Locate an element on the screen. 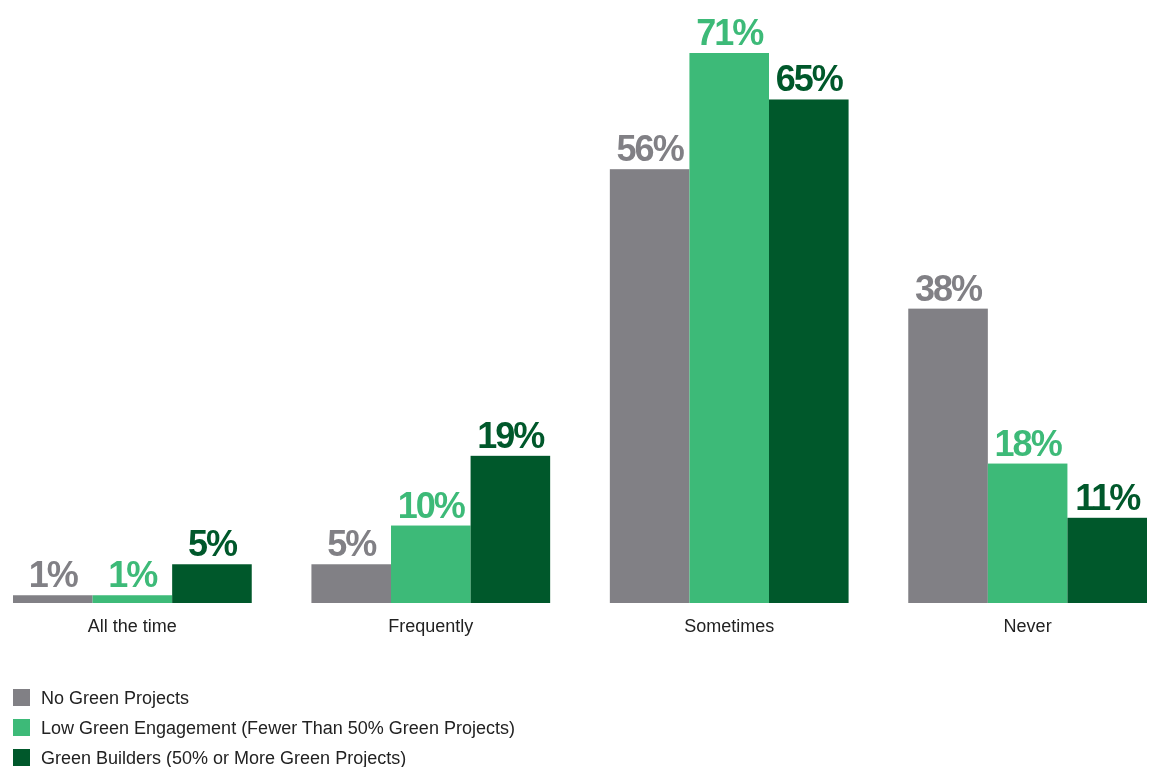  legend-label: Green Builders (50% or More Green Projects) is located at coordinates (224, 757).